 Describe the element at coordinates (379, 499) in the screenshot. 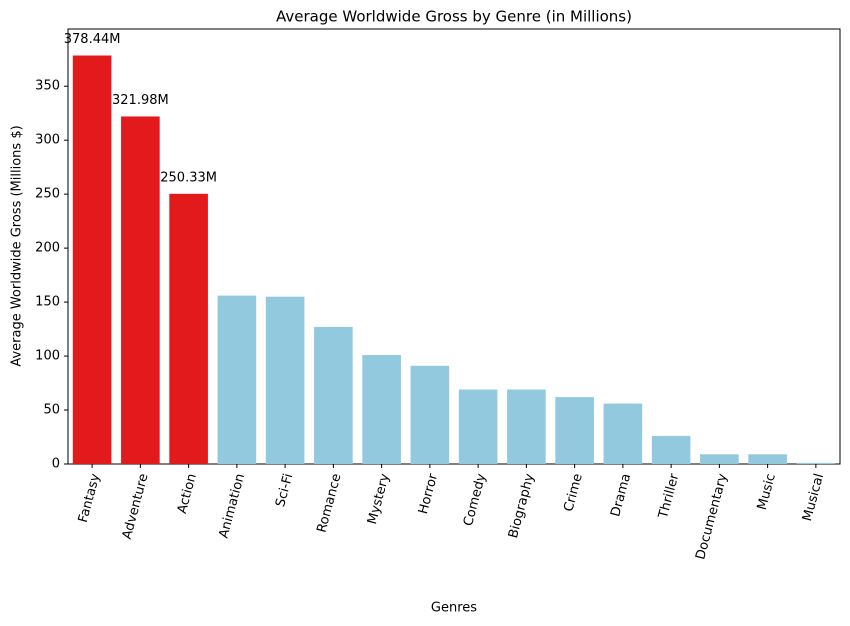

I see `x-tick-label: Mystery` at that location.